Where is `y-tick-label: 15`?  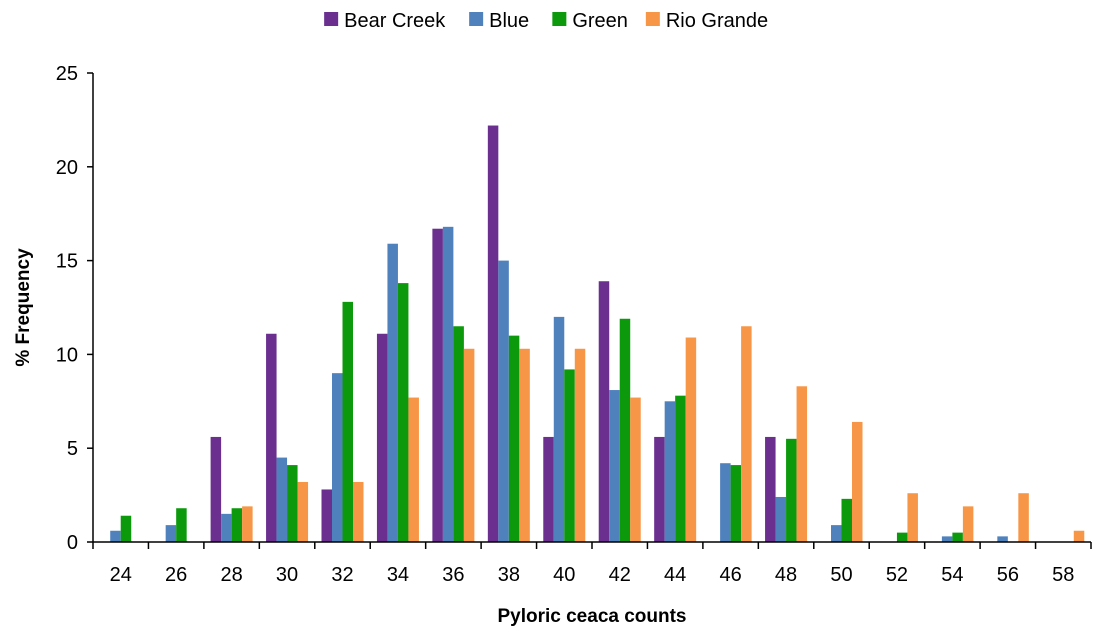
y-tick-label: 15 is located at coordinates (67, 262).